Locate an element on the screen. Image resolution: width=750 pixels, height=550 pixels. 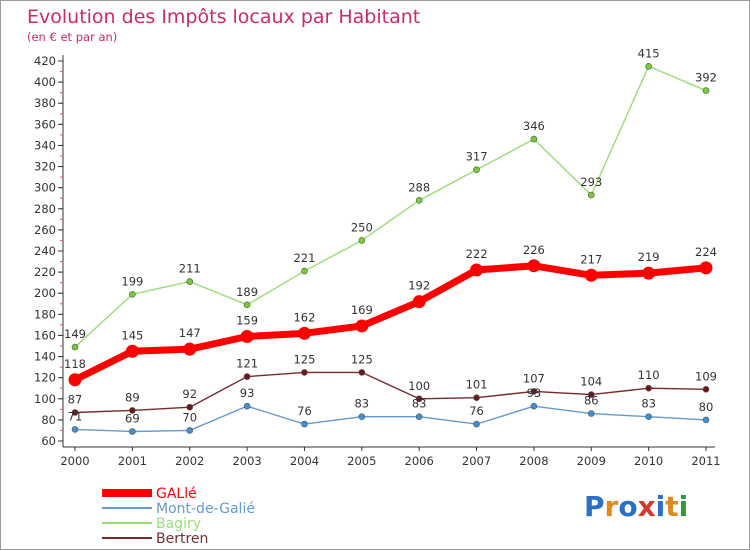
data-label: 69 is located at coordinates (132, 419).